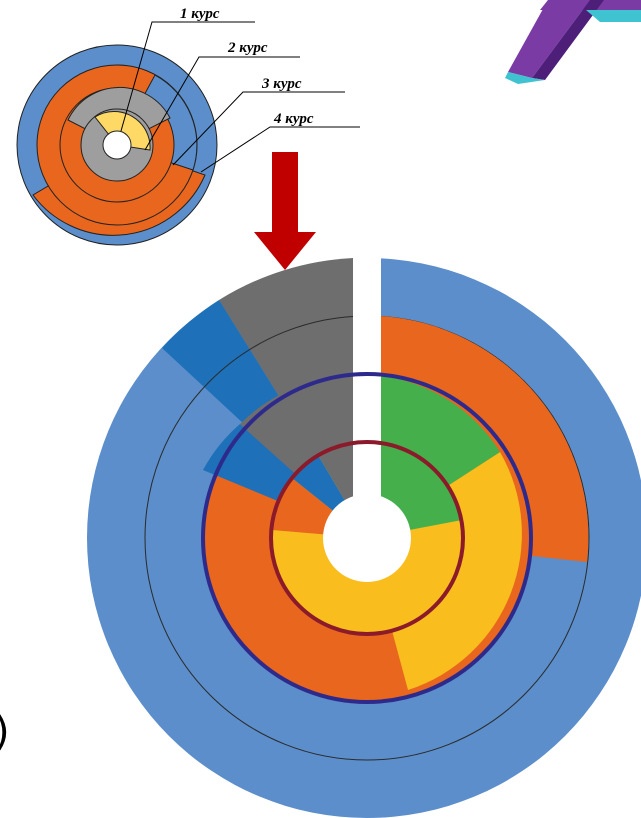 The image size is (641, 818). I want to click on logo-3d-shape-icon, so click(573, 42).